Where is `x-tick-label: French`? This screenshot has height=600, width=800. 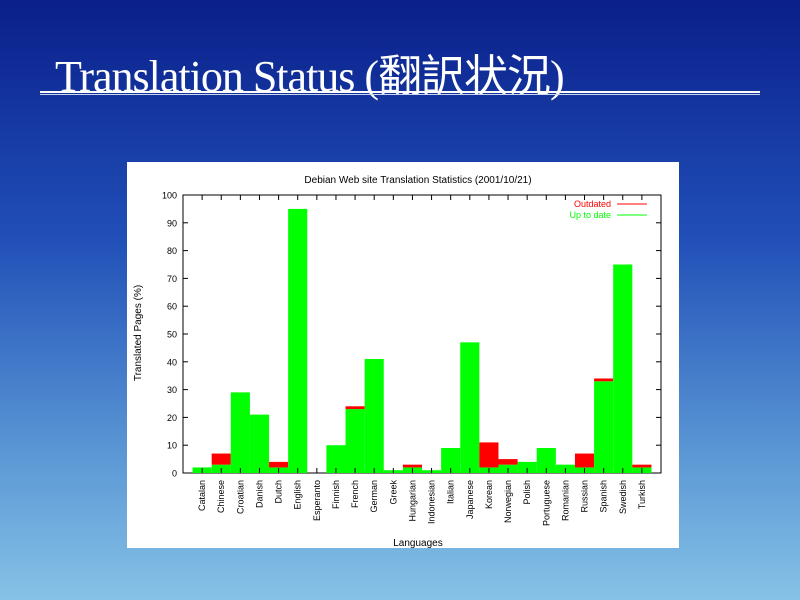 x-tick-label: French is located at coordinates (355, 494).